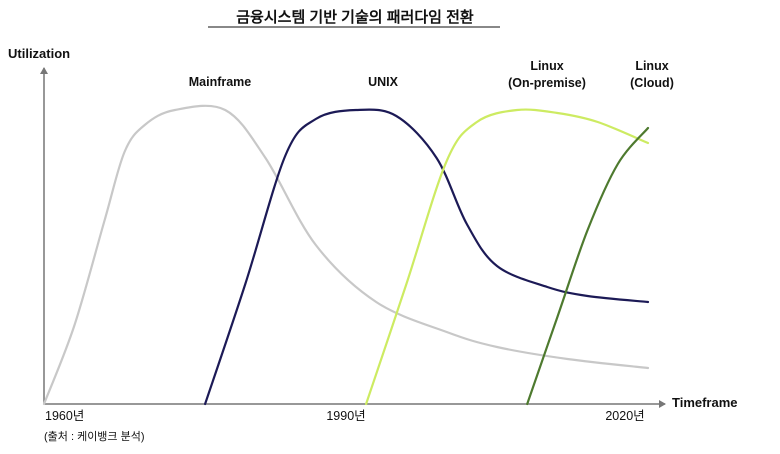 The width and height of the screenshot is (780, 454). Describe the element at coordinates (588, 266) in the screenshot. I see `series-line-linux-cloud` at that location.